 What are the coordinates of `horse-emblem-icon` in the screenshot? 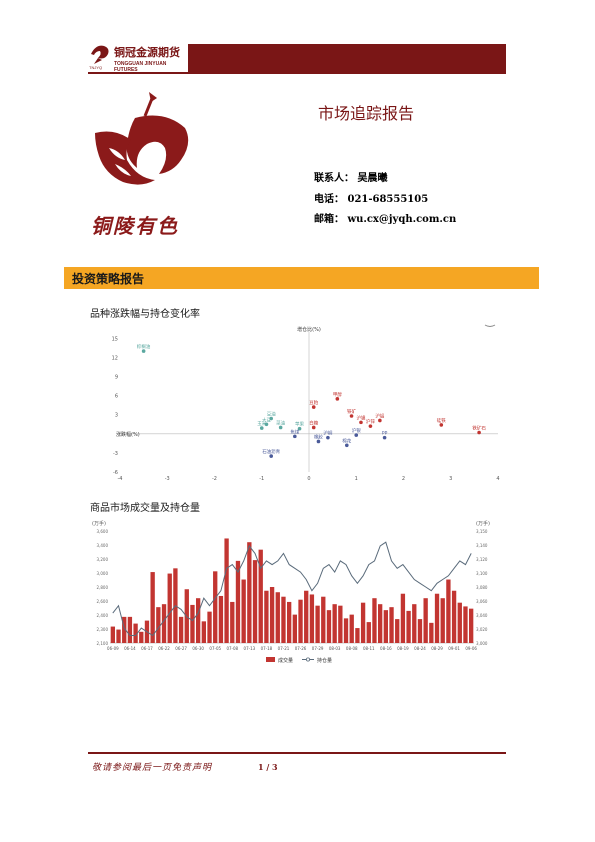 It's located at (142, 138).